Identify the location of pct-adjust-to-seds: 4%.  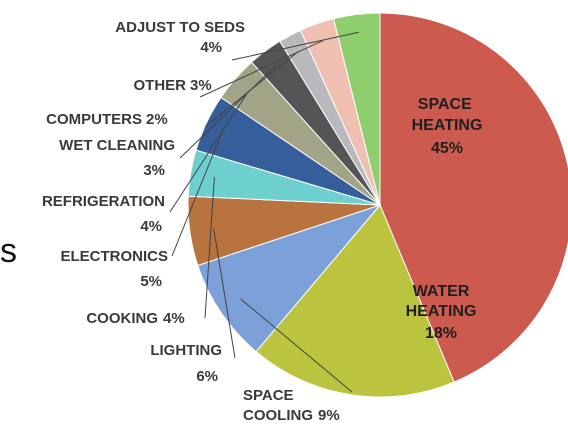
(211, 47).